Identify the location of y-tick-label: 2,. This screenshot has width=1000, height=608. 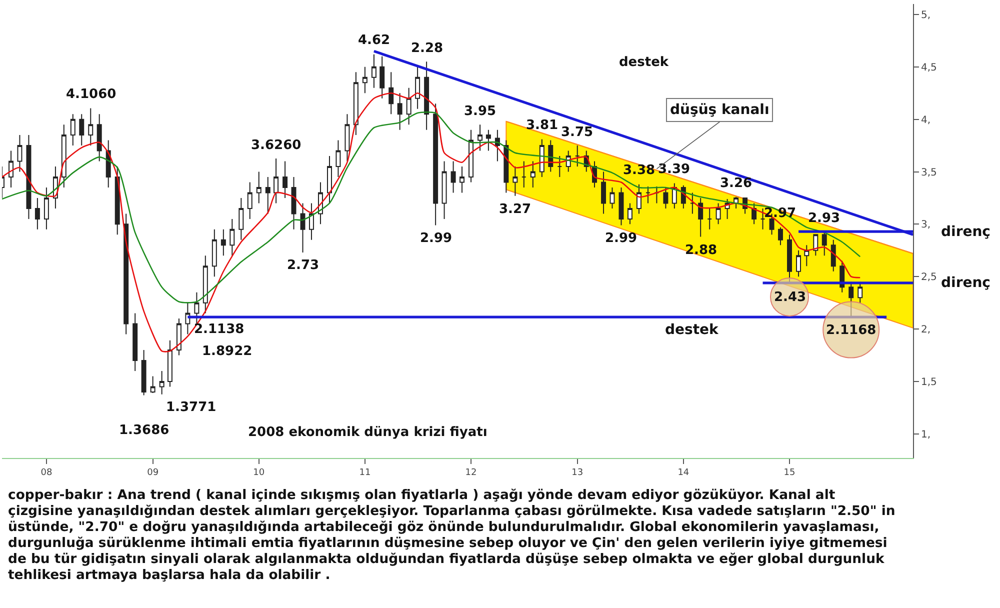
(926, 330).